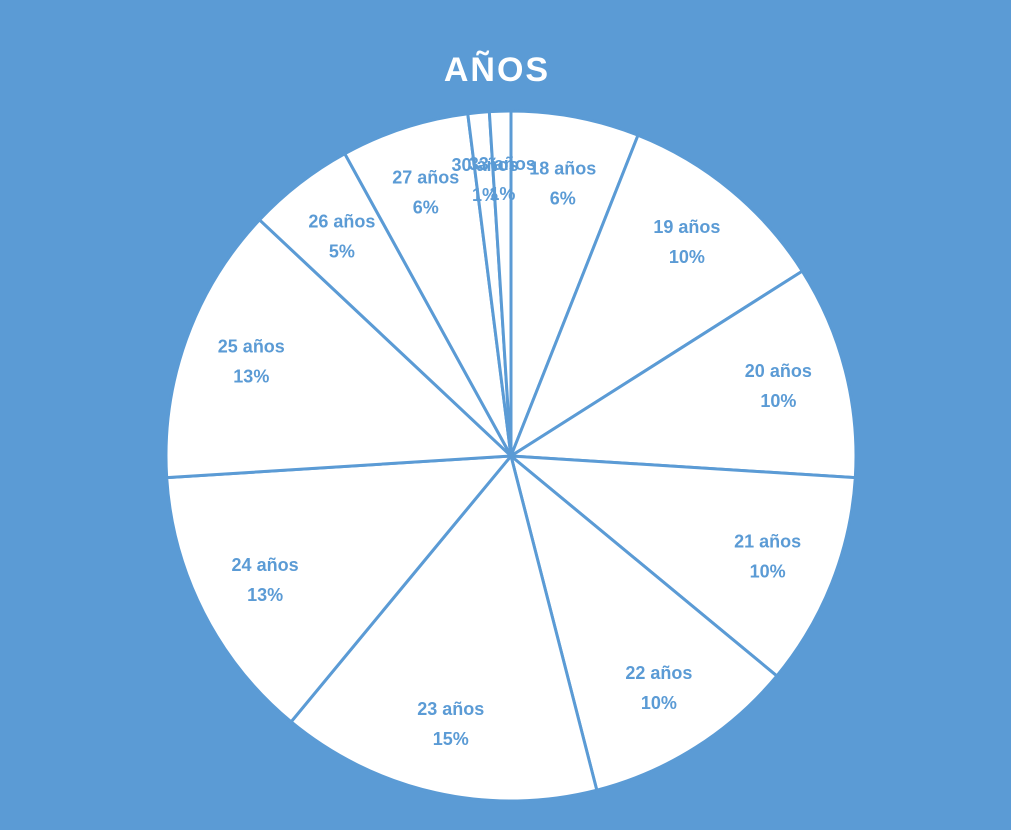 This screenshot has width=1011, height=830. Describe the element at coordinates (341, 222) in the screenshot. I see `slice-label: 26 años` at that location.